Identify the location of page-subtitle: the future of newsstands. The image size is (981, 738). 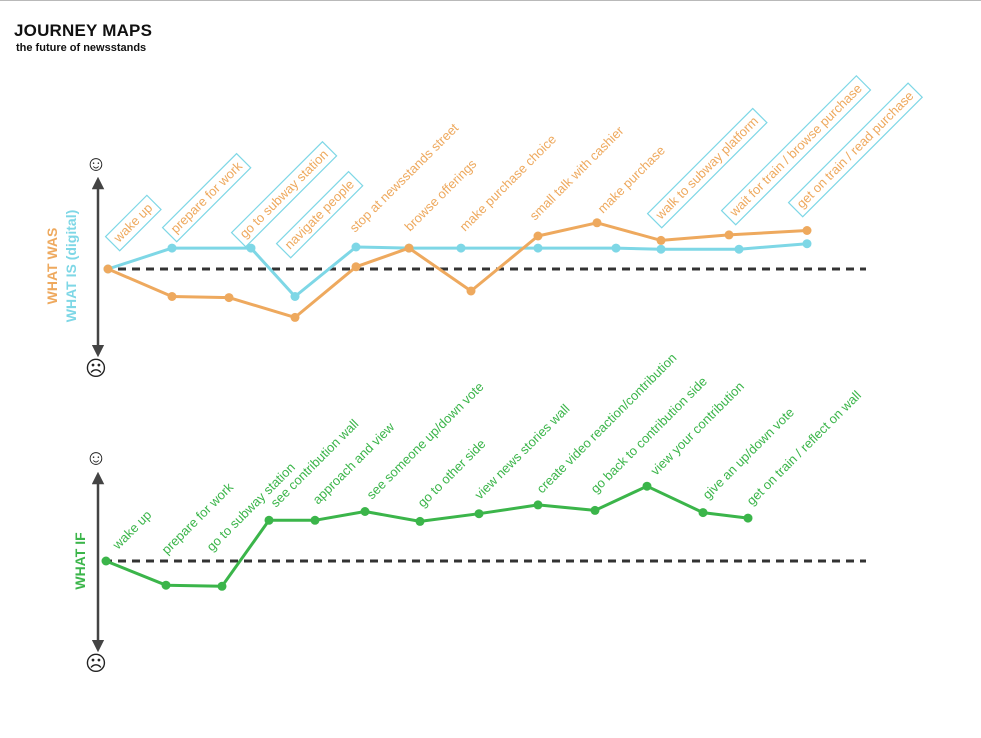
(81, 48).